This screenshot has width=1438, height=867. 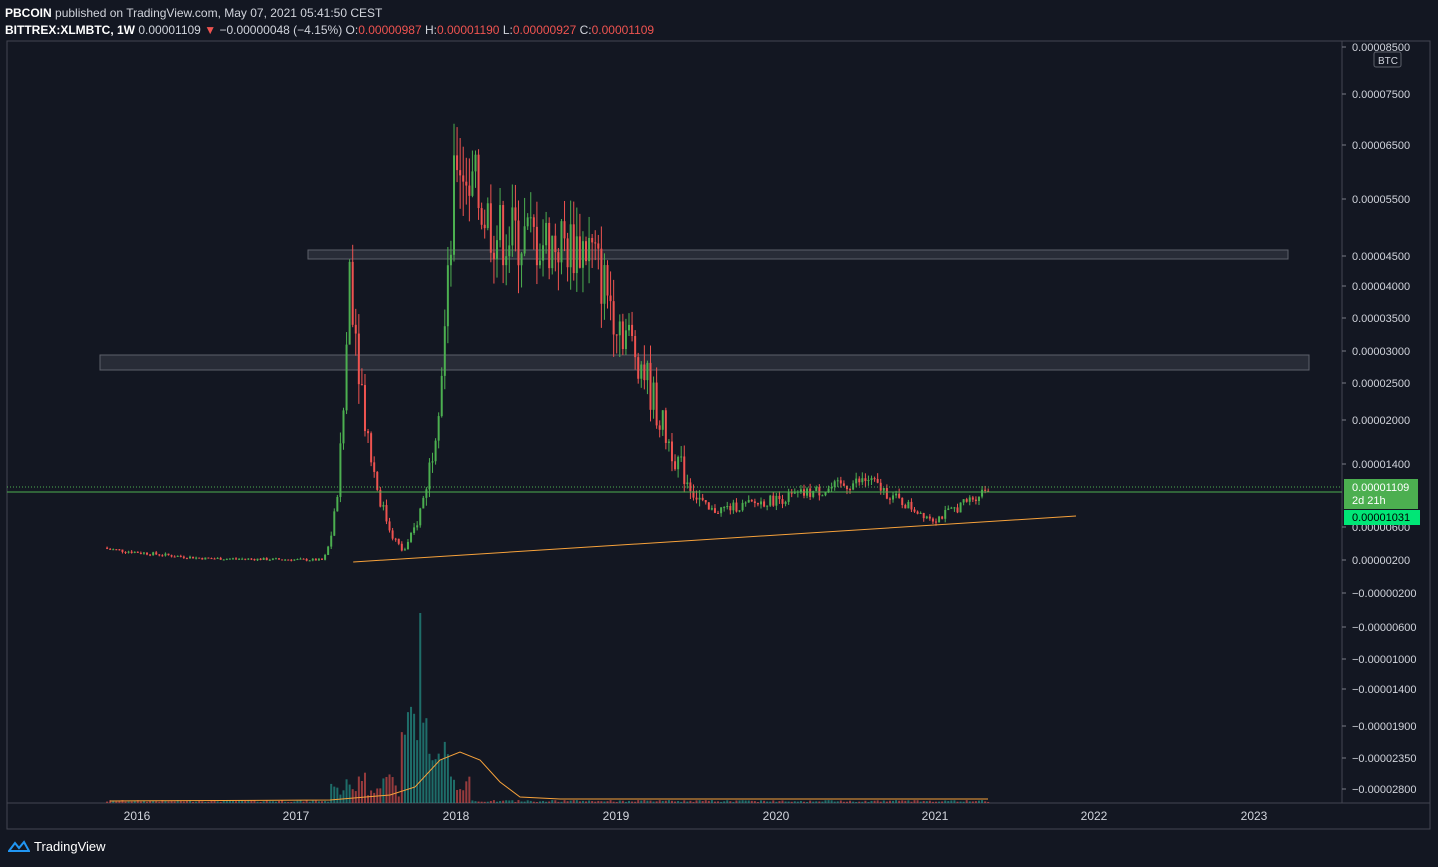 I want to click on price-label: 0.00006500, so click(x=1381, y=146).